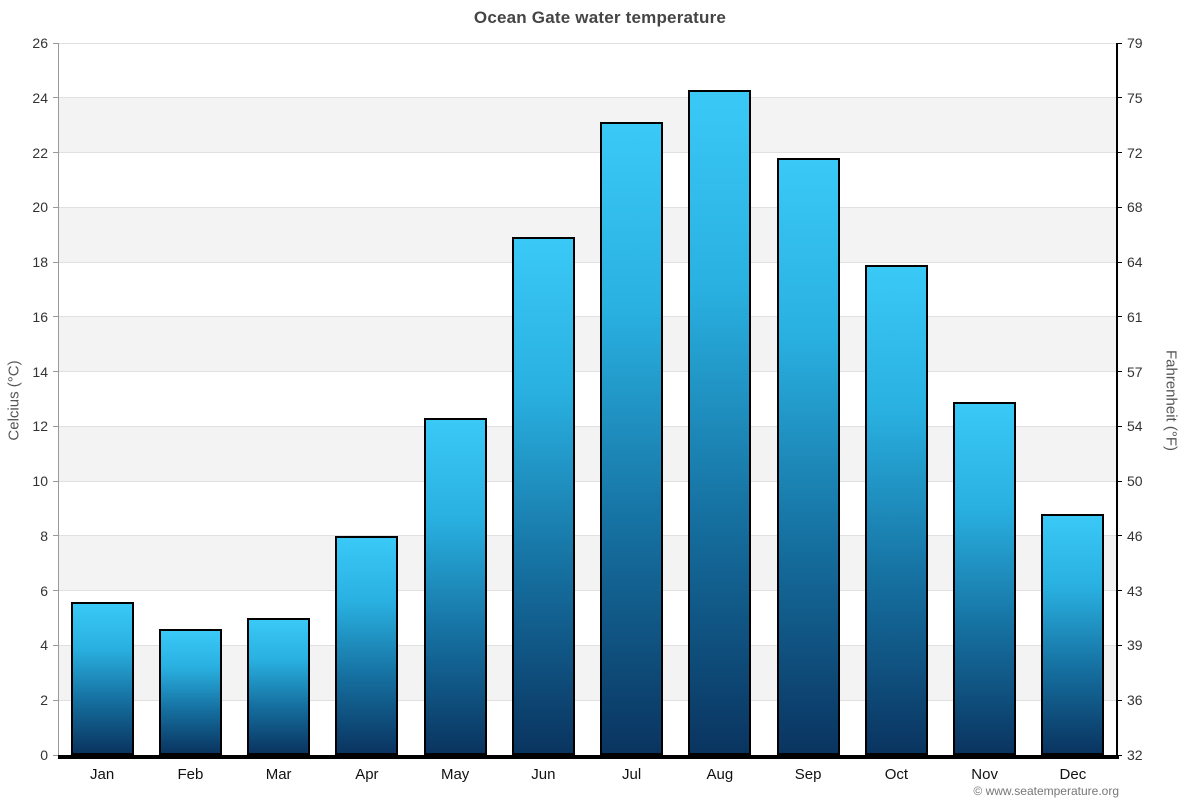 This screenshot has width=1200, height=800. I want to click on left-axis-line, so click(58, 399).